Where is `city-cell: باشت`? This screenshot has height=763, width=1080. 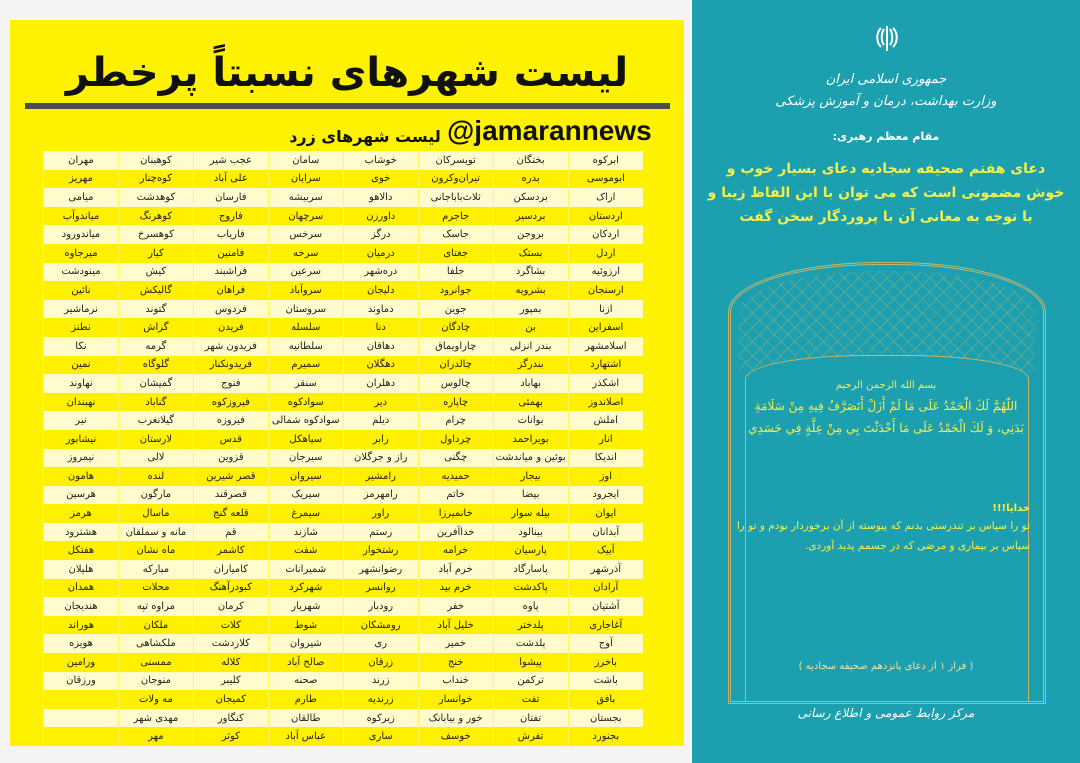 city-cell: باشت is located at coordinates (605, 681).